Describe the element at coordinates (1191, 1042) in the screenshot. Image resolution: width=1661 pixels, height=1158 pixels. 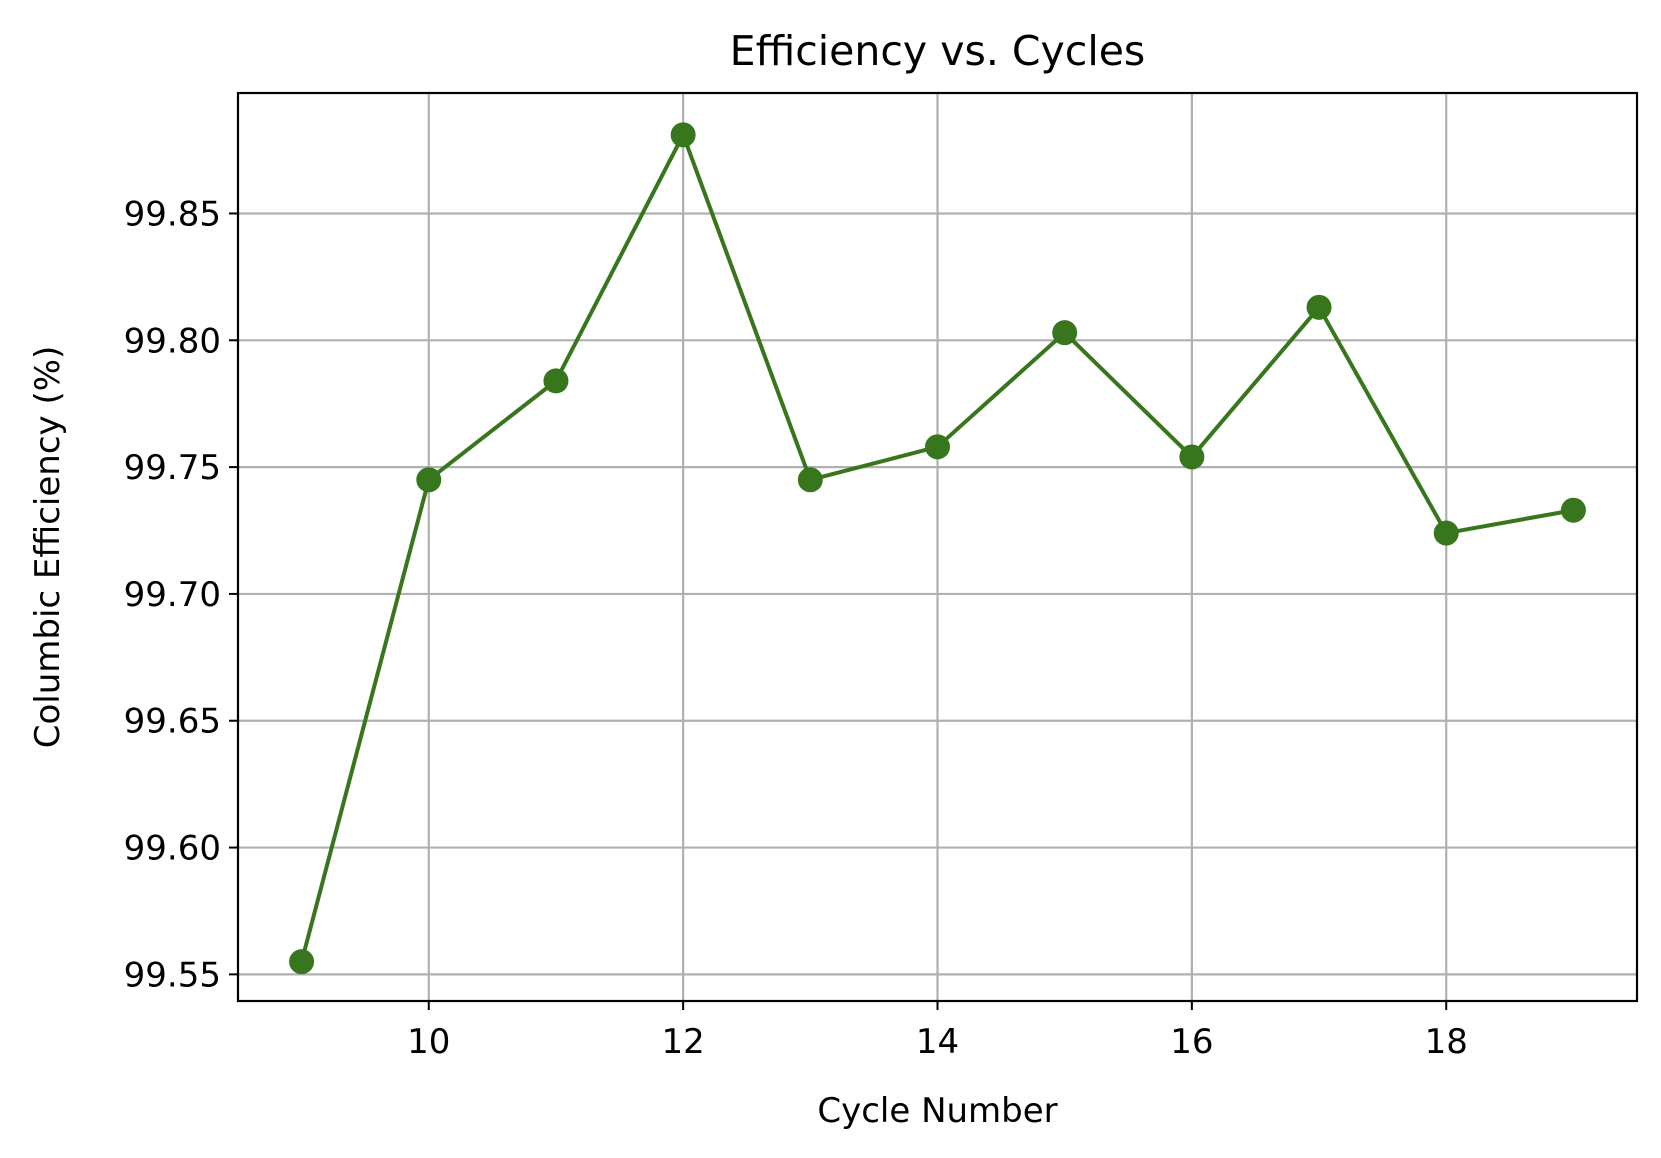
I see `x-tick-label: 16` at that location.